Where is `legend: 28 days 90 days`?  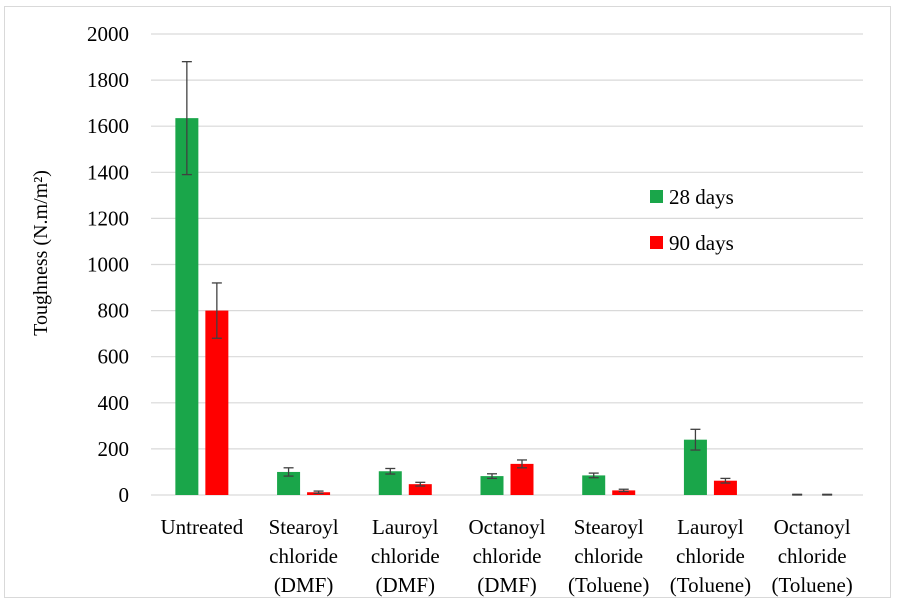 legend: 28 days 90 days is located at coordinates (692, 220).